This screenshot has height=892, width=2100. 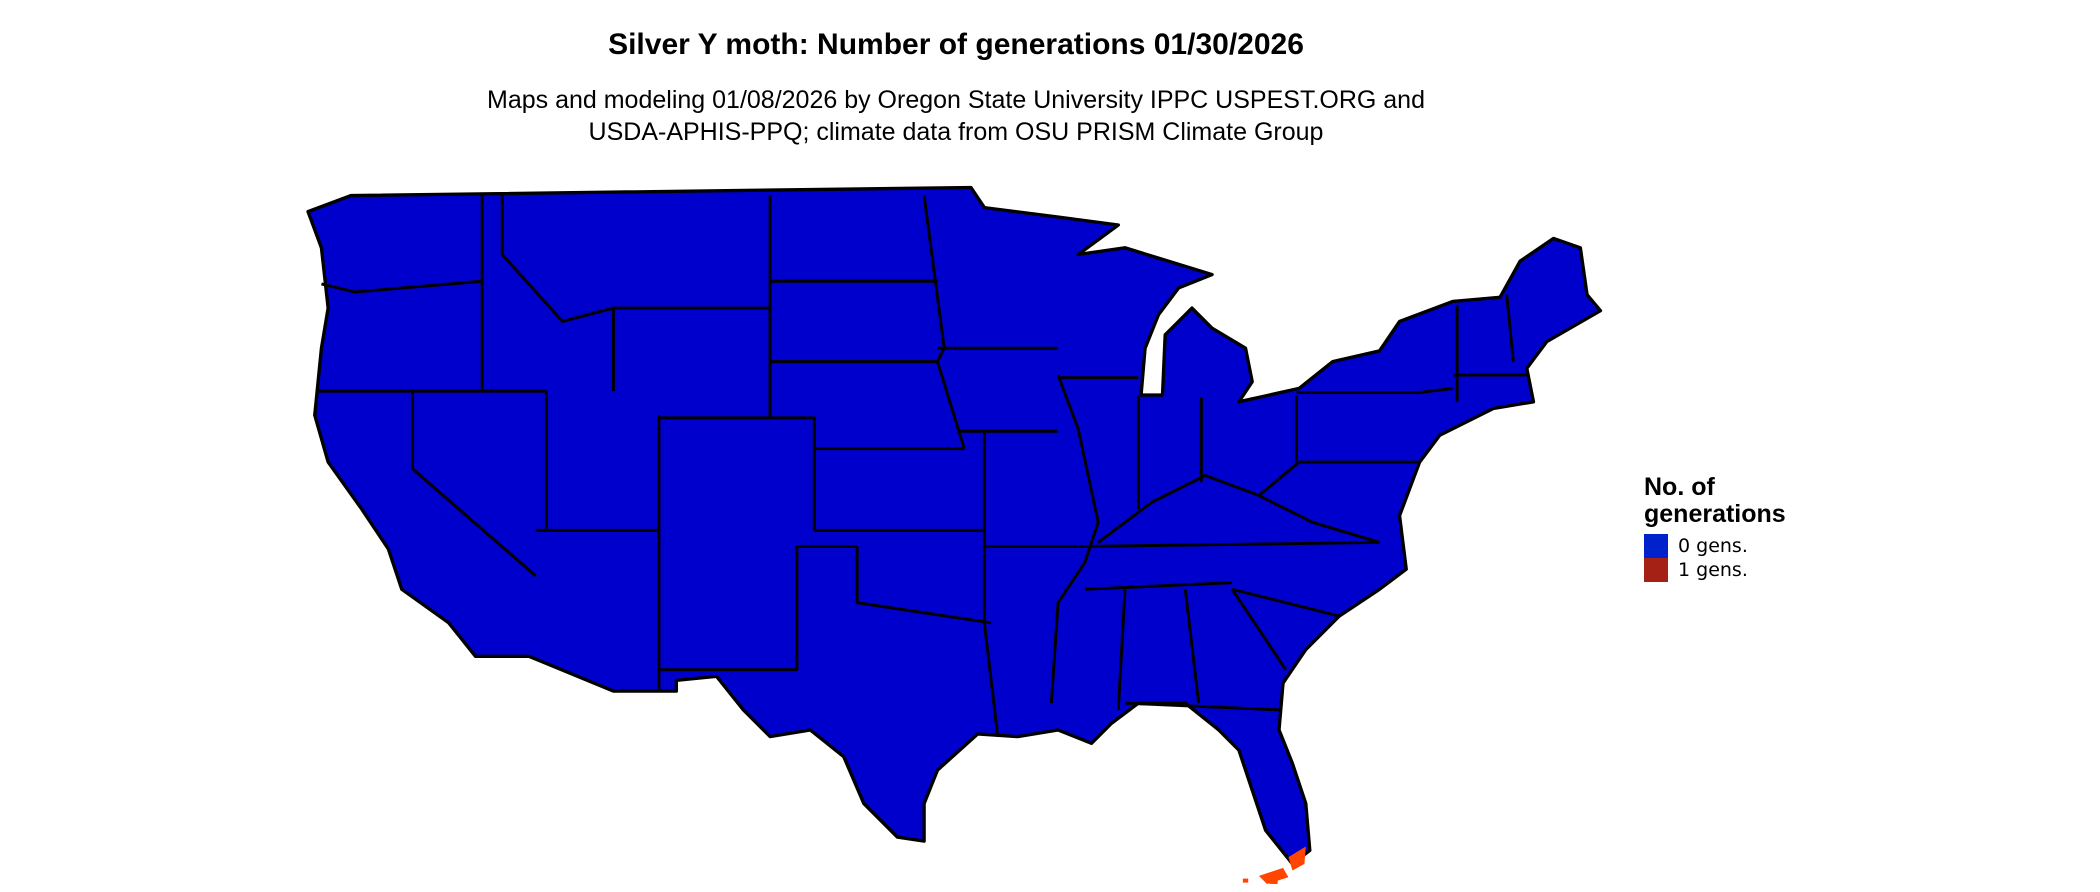 What do you see at coordinates (1274, 865) in the screenshot?
I see `one-generation-area-florida-keys` at bounding box center [1274, 865].